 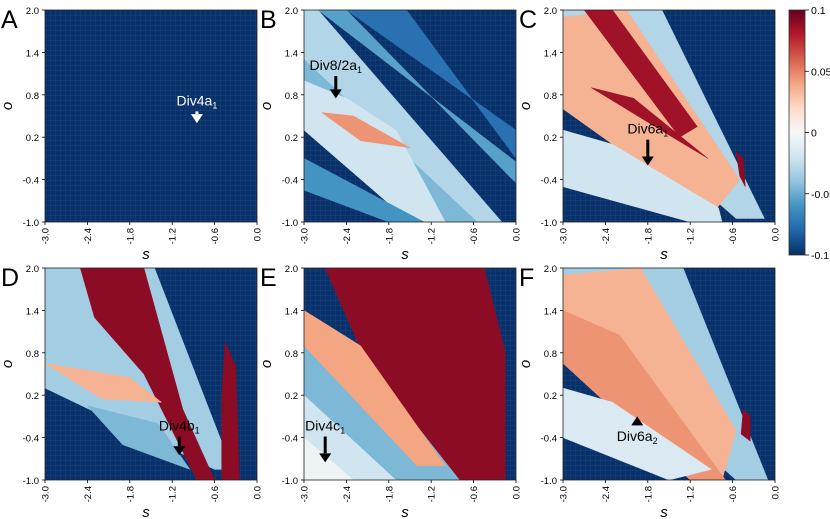 I want to click on colorbar-tick-label: 0.05, so click(x=820, y=72).